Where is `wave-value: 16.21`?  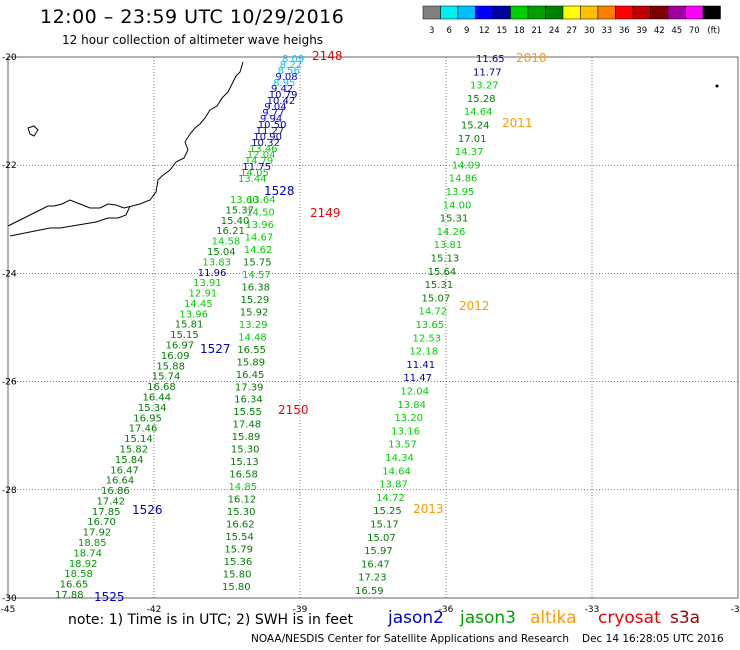 wave-value: 16.21 is located at coordinates (230, 231).